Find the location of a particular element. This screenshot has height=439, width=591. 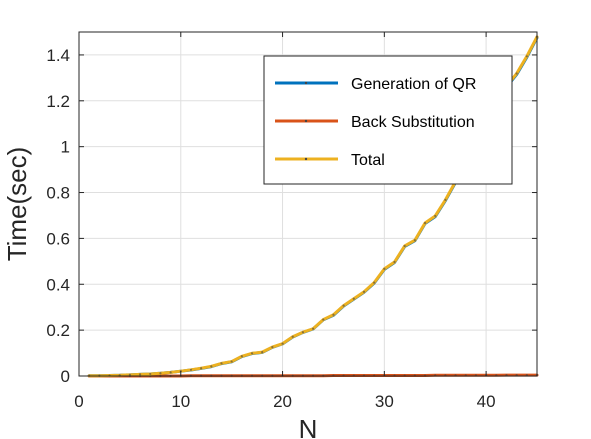

x-tick-label: 0 is located at coordinates (78, 401).